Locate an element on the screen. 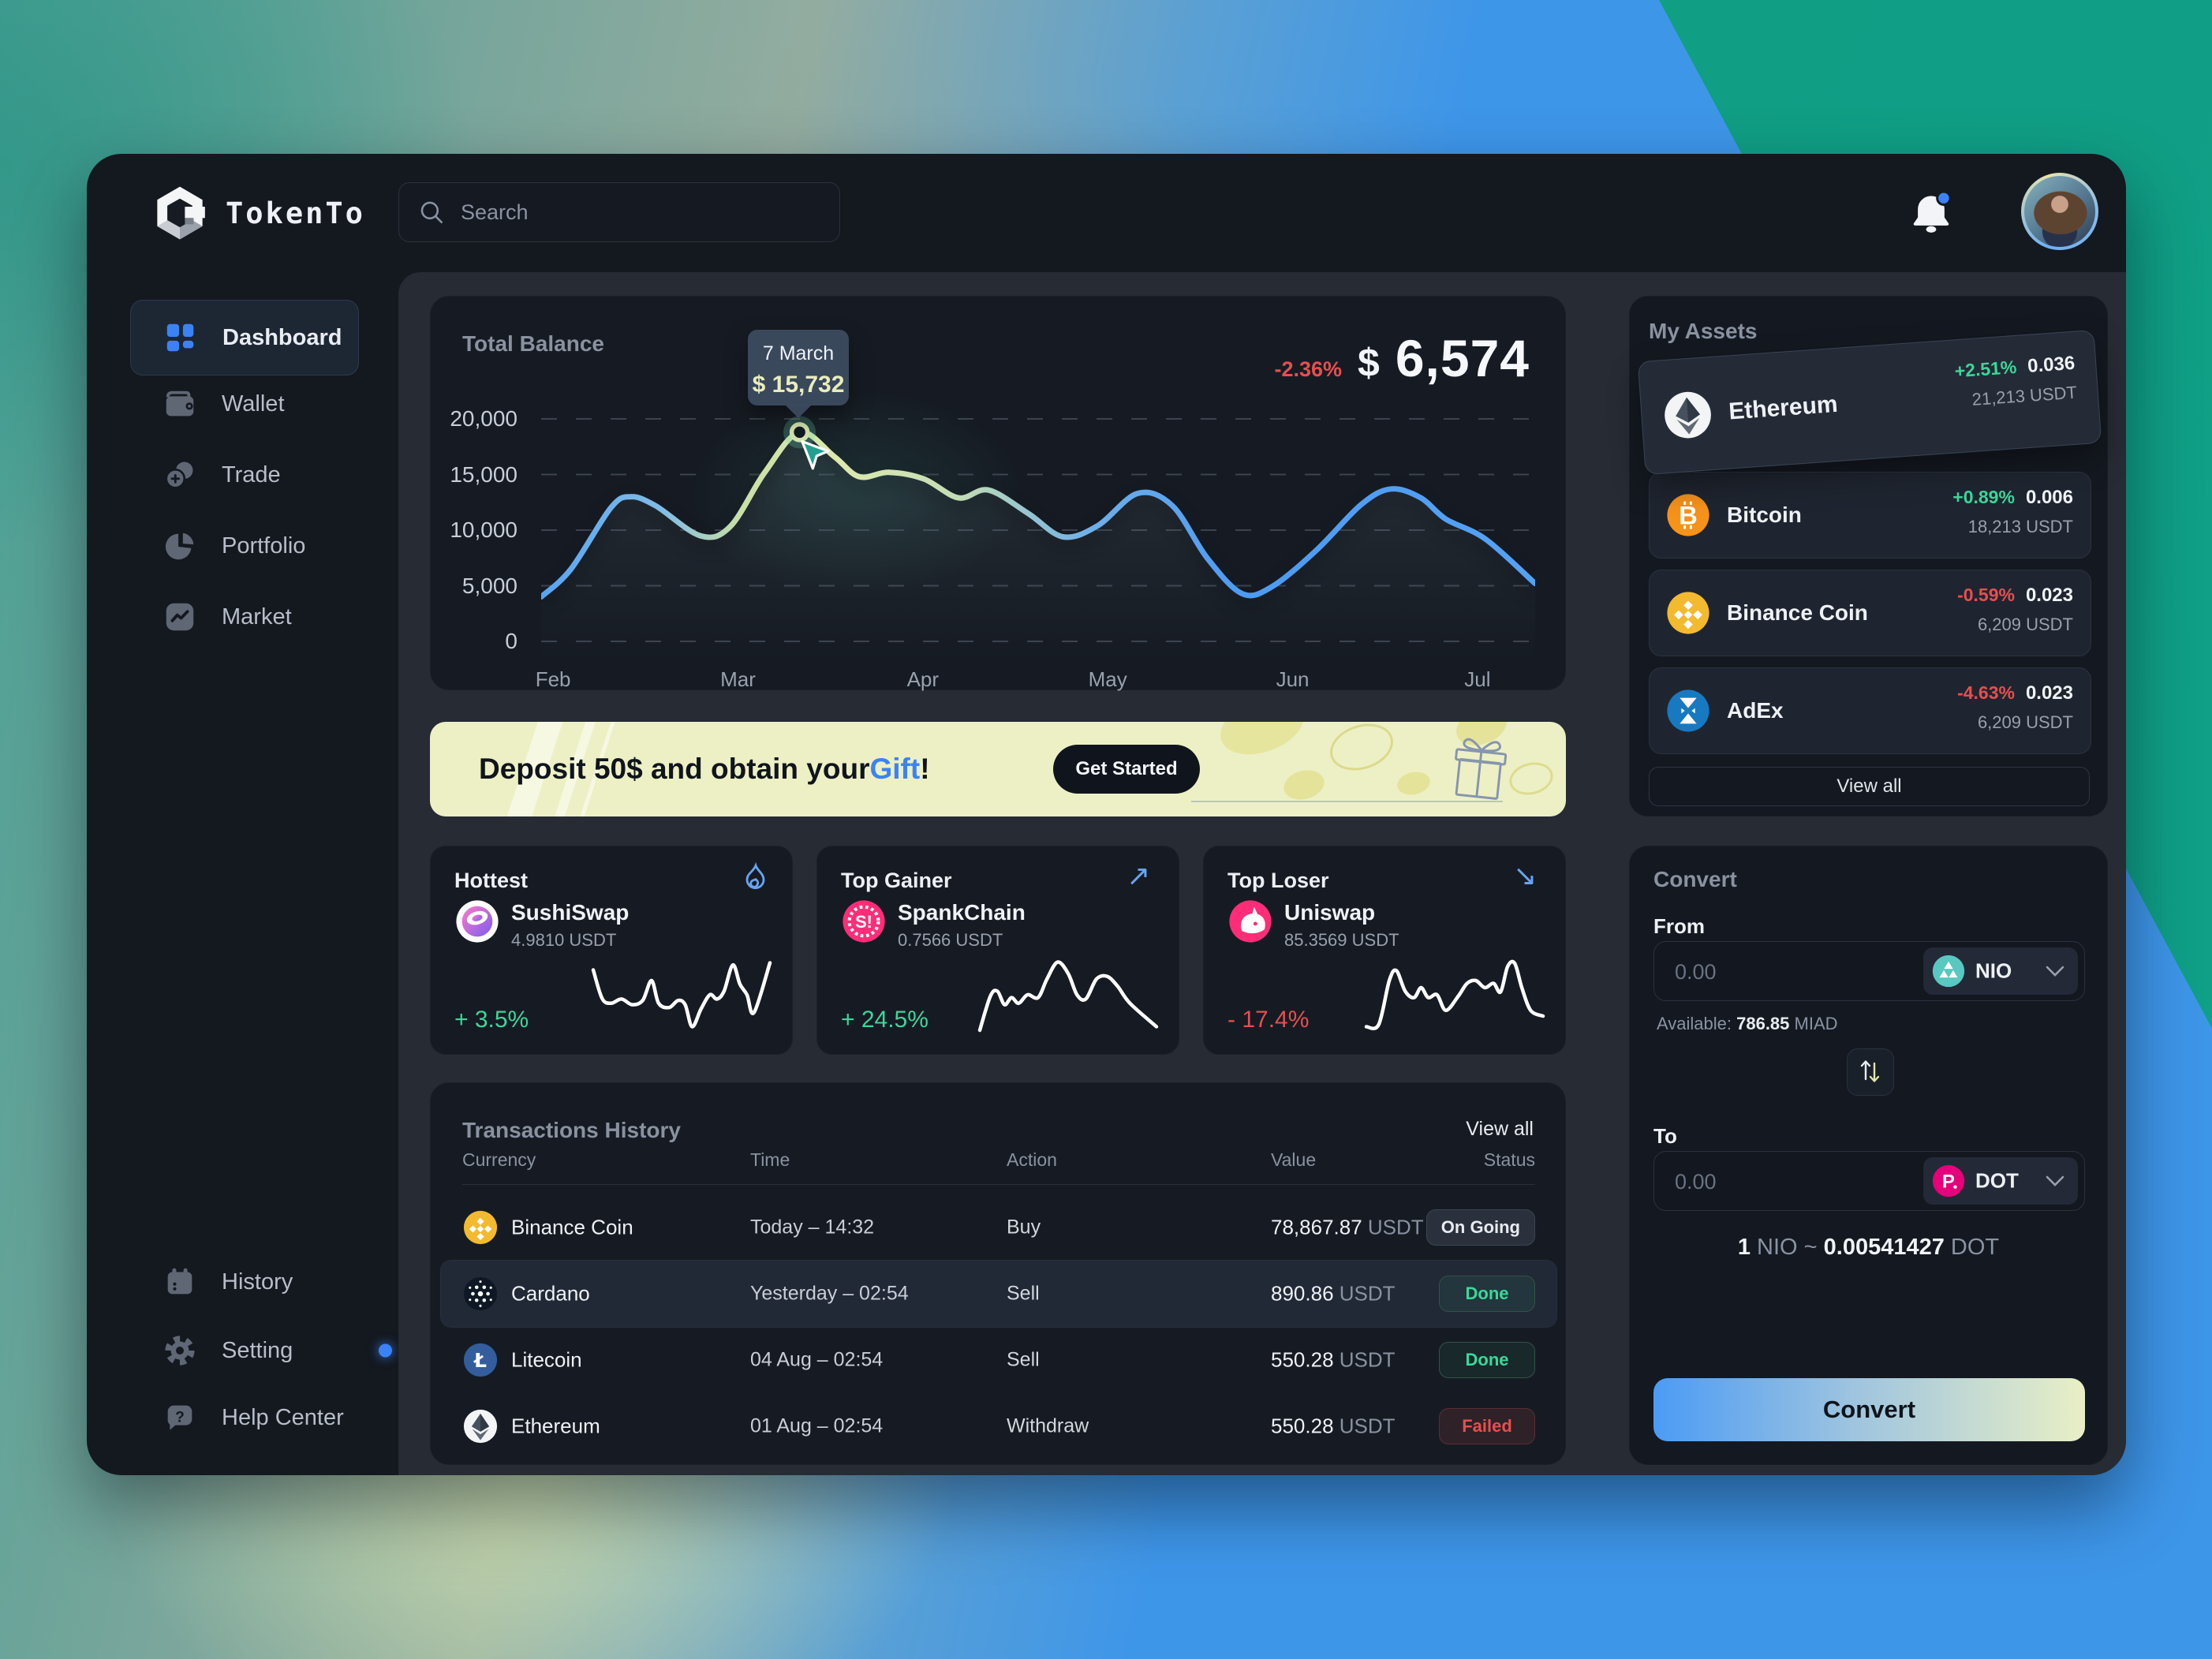  transactions-view-all: View all is located at coordinates (1500, 1129).